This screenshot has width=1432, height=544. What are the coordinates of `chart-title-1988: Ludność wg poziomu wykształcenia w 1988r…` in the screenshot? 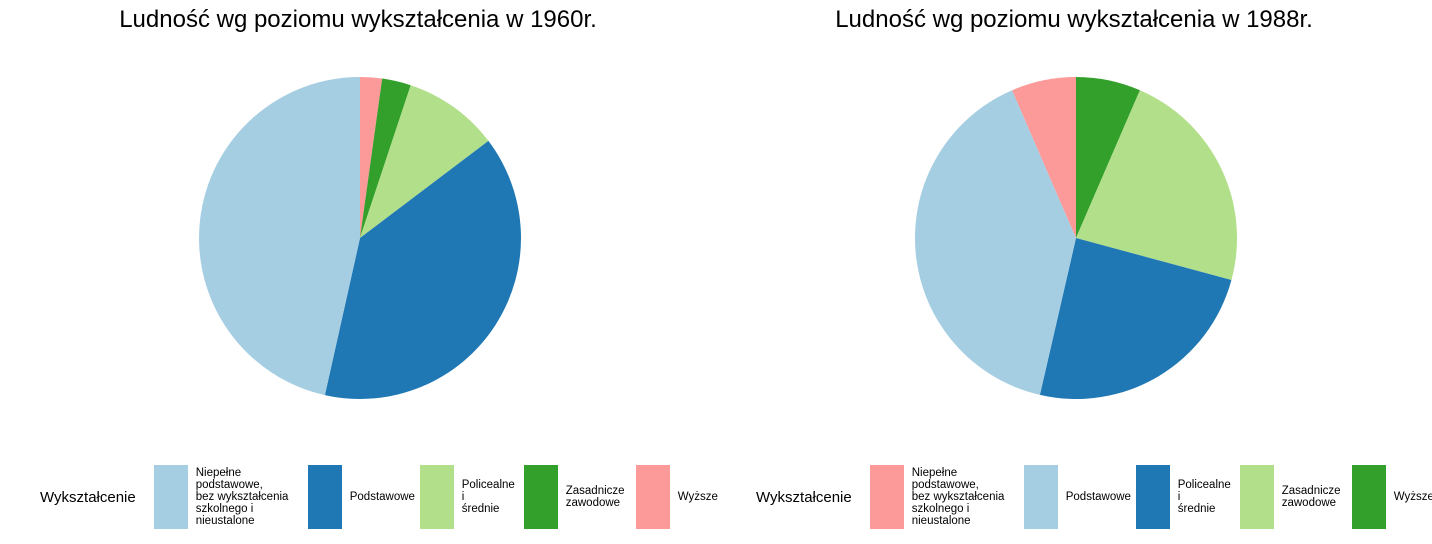 It's located at (1074, 19).